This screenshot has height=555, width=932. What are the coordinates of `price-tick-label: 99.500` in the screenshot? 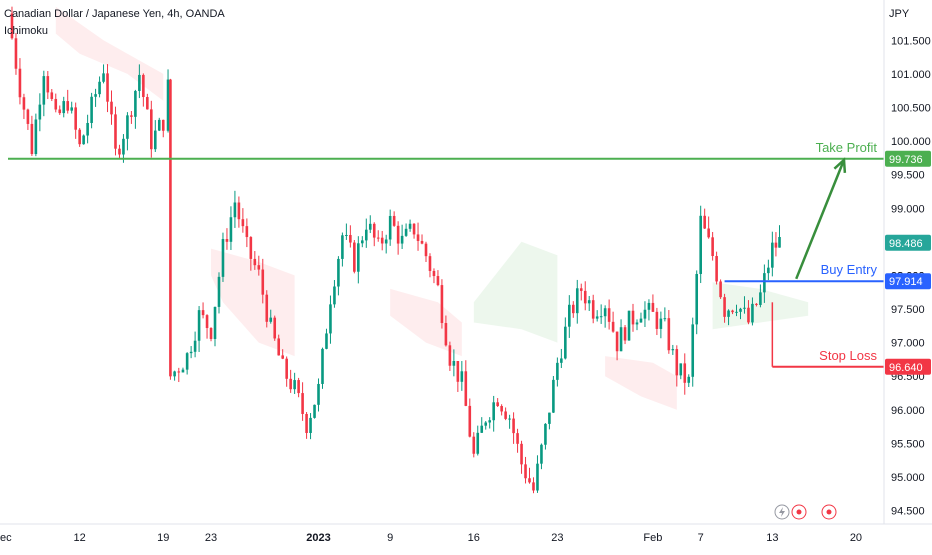 It's located at (908, 176).